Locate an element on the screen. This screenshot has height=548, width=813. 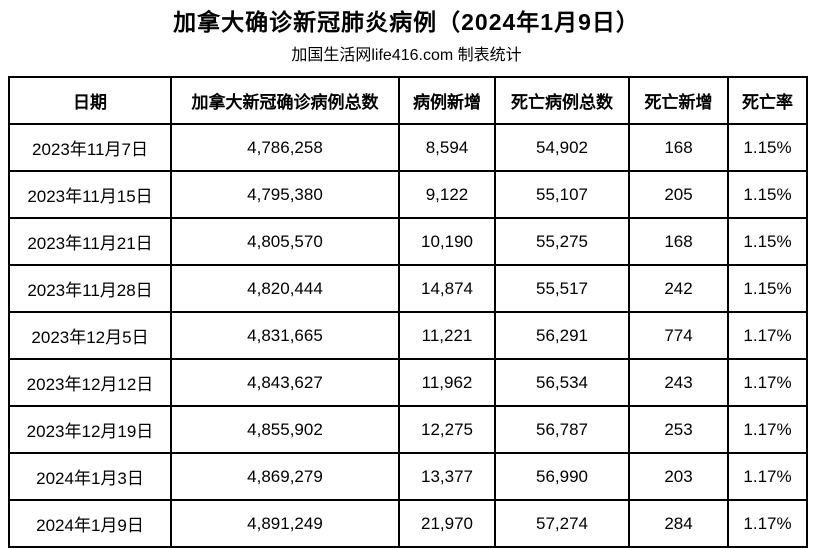
new-cases-cell: 10,190 is located at coordinates (447, 241).